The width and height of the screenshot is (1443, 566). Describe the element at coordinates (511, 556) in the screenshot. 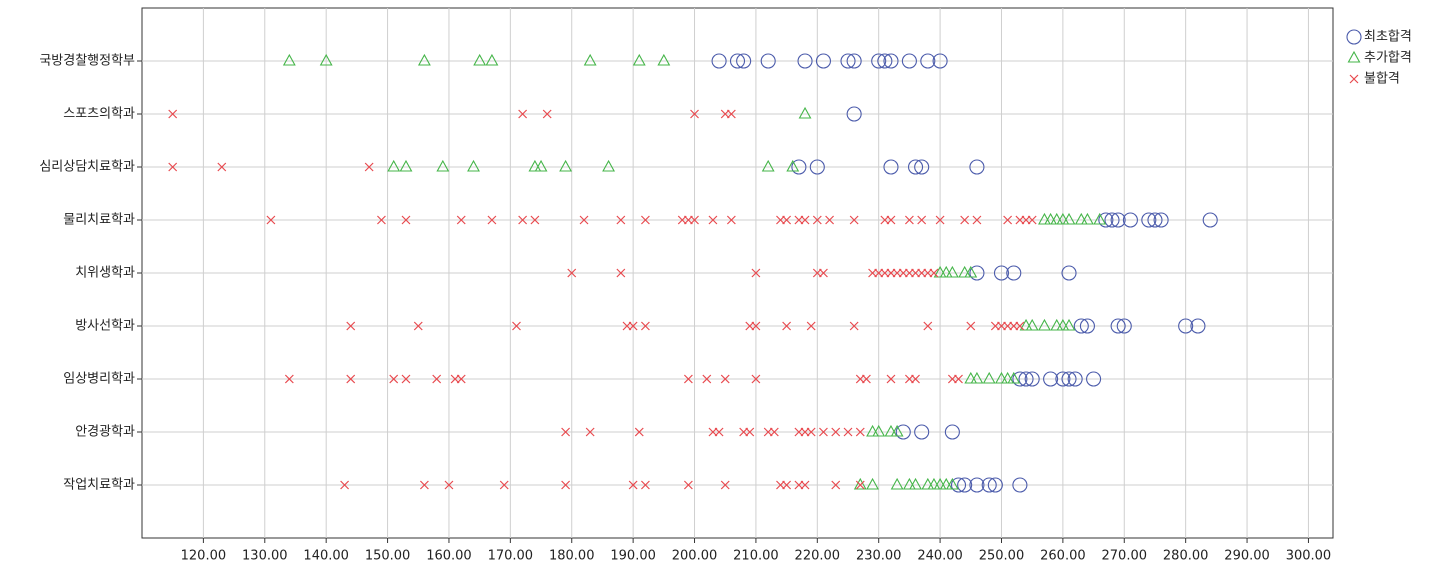

I see `x-tick-label: 170.00` at that location.